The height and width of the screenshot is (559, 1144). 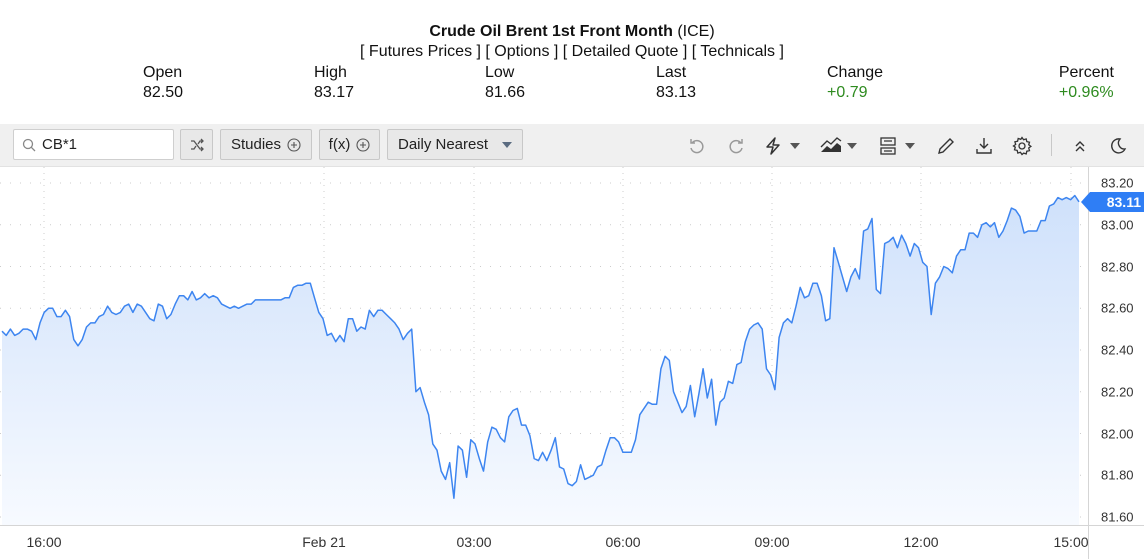 I want to click on stat-value: 83.13, so click(x=676, y=92).